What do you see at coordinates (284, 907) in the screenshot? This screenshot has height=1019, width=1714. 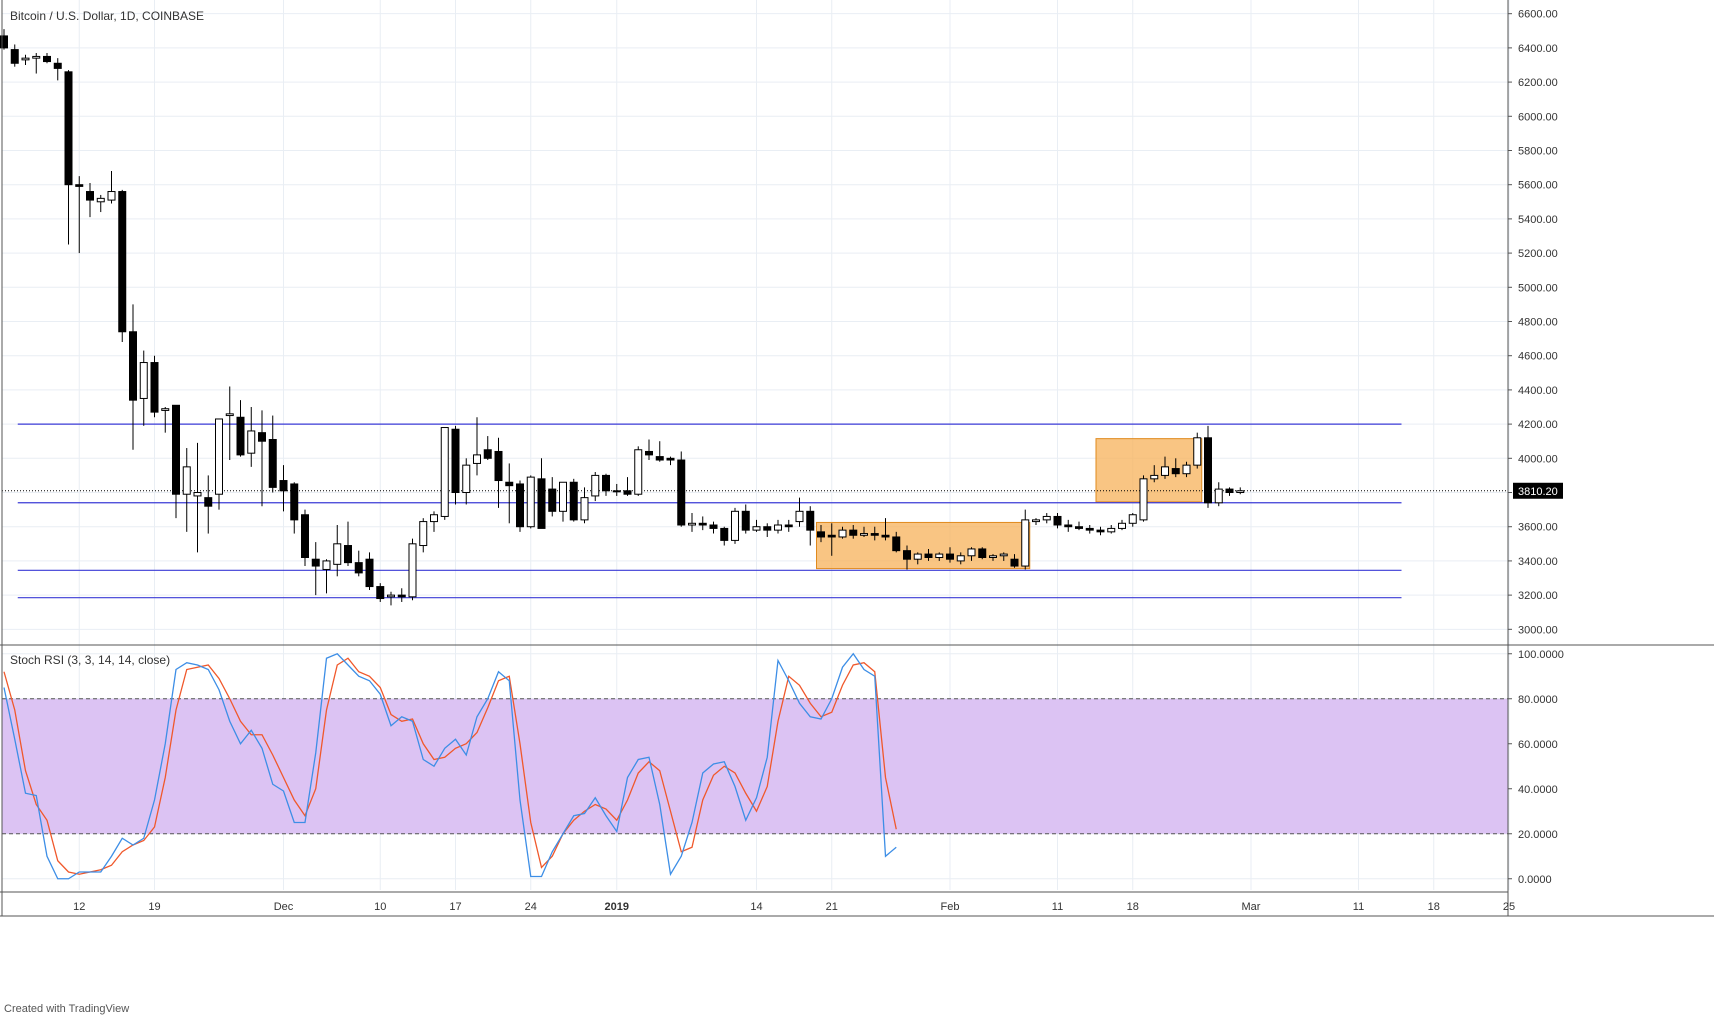 I see `time-tick-label: Dec` at bounding box center [284, 907].